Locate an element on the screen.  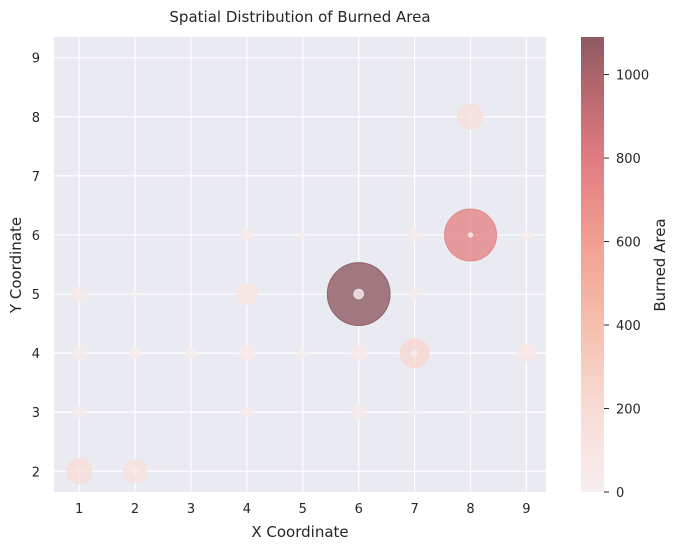
y-tick-label: 8 is located at coordinates (36, 118).